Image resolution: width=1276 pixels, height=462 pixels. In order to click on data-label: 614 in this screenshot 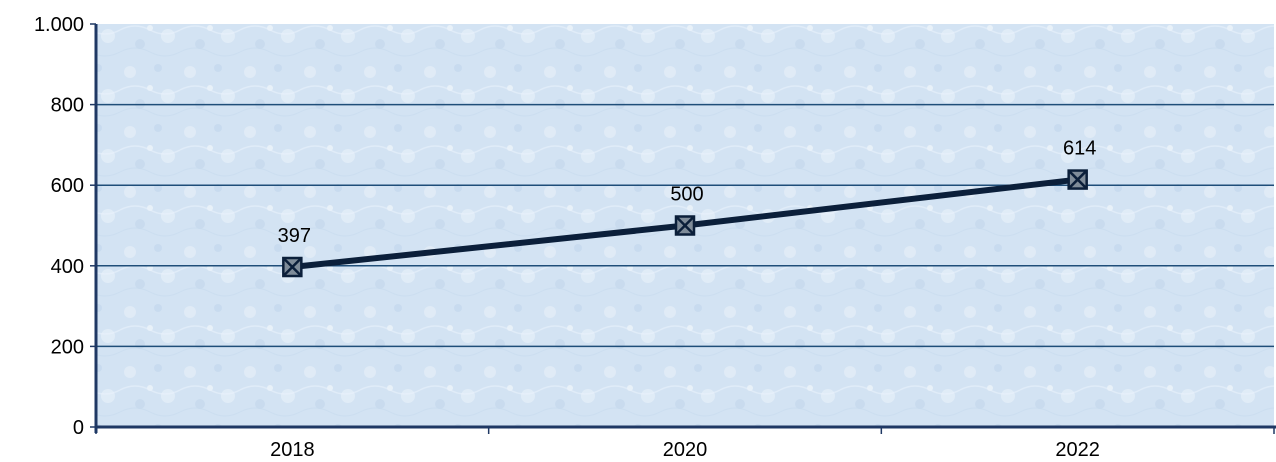, I will do `click(1079, 149)`.